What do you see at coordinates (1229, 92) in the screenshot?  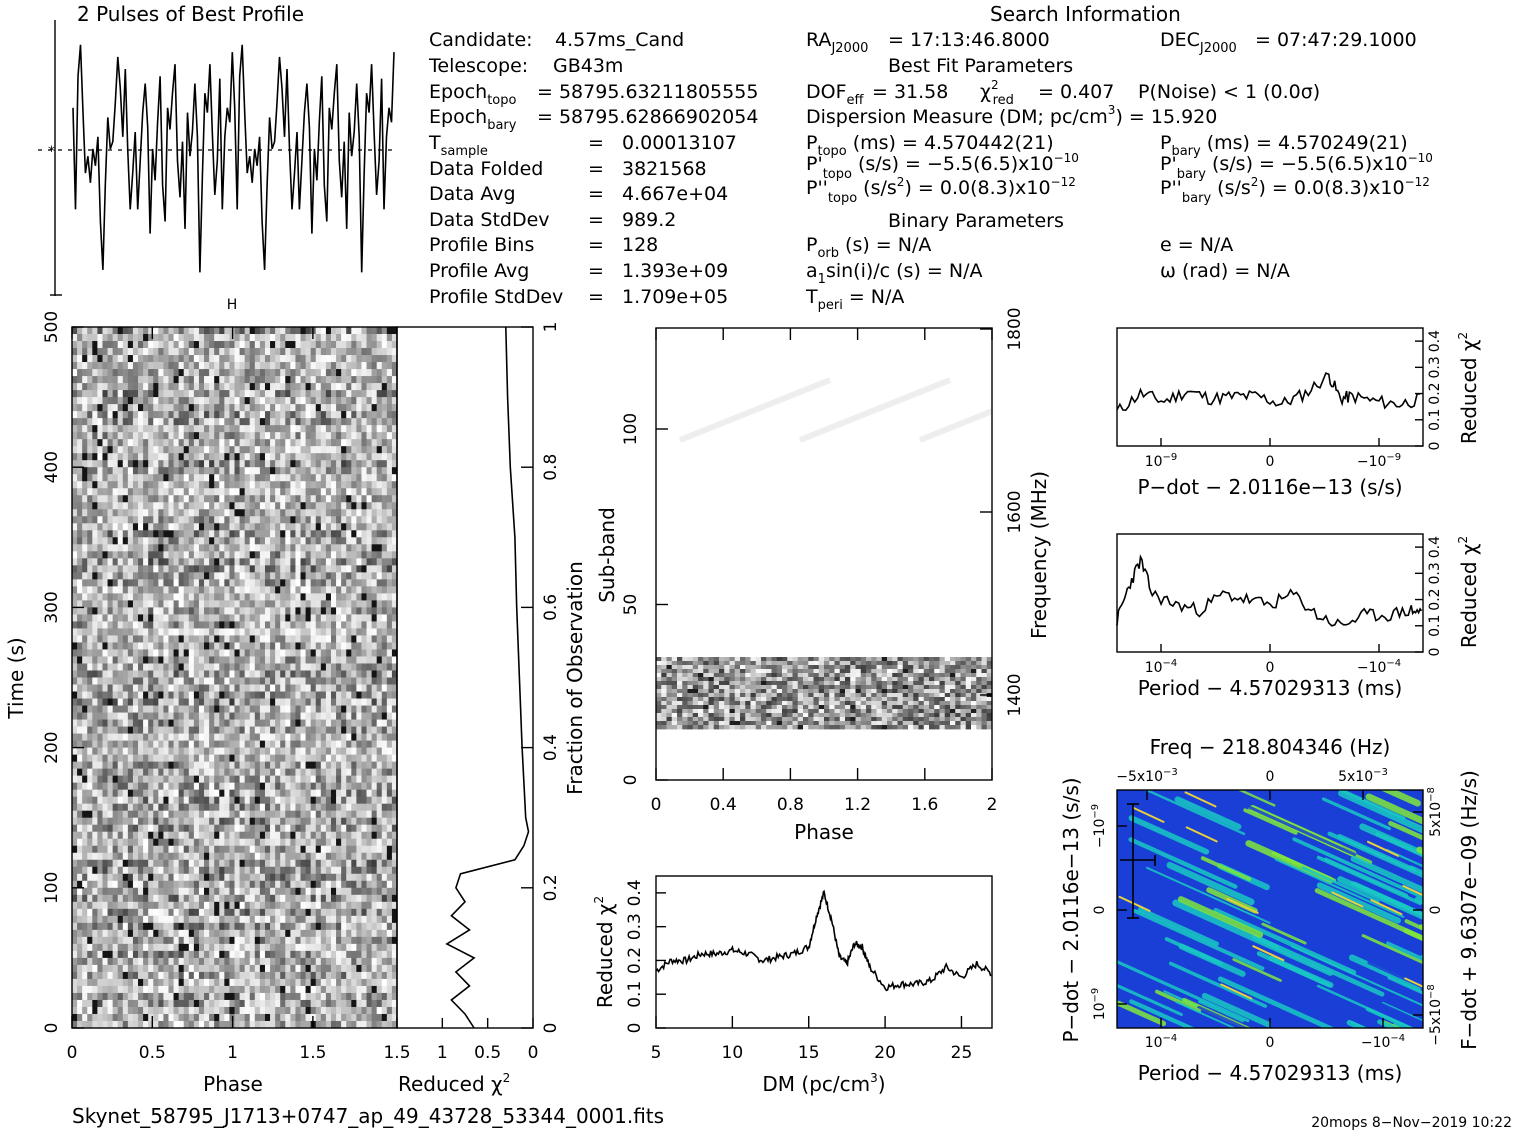 I see `pnoise-value: P(Noise) < 1 (0.0σ)` at bounding box center [1229, 92].